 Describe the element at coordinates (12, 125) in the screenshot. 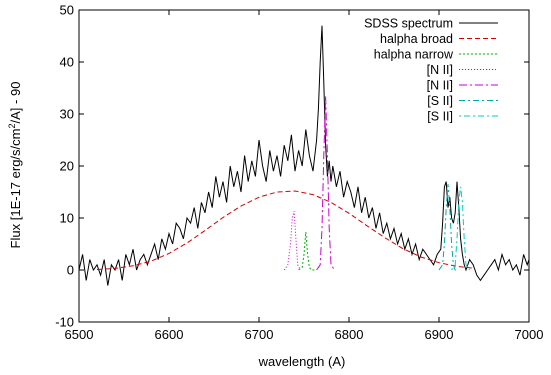

I see `y-axis-label-superscript: 2` at that location.